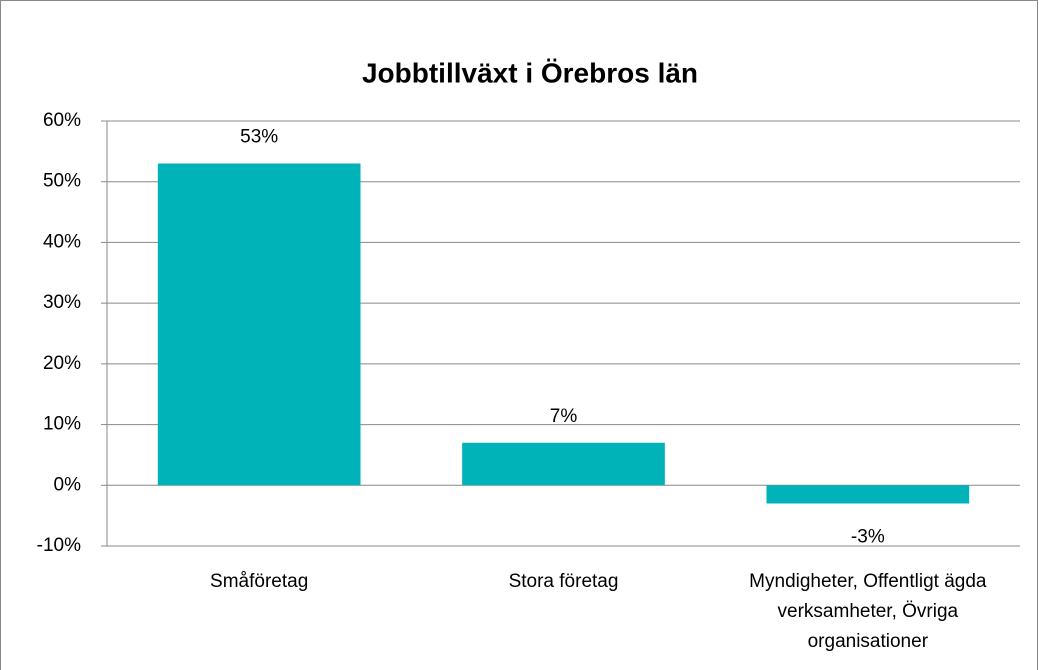 The width and height of the screenshot is (1039, 670). Describe the element at coordinates (62, 363) in the screenshot. I see `y-tick-label: 20%` at that location.